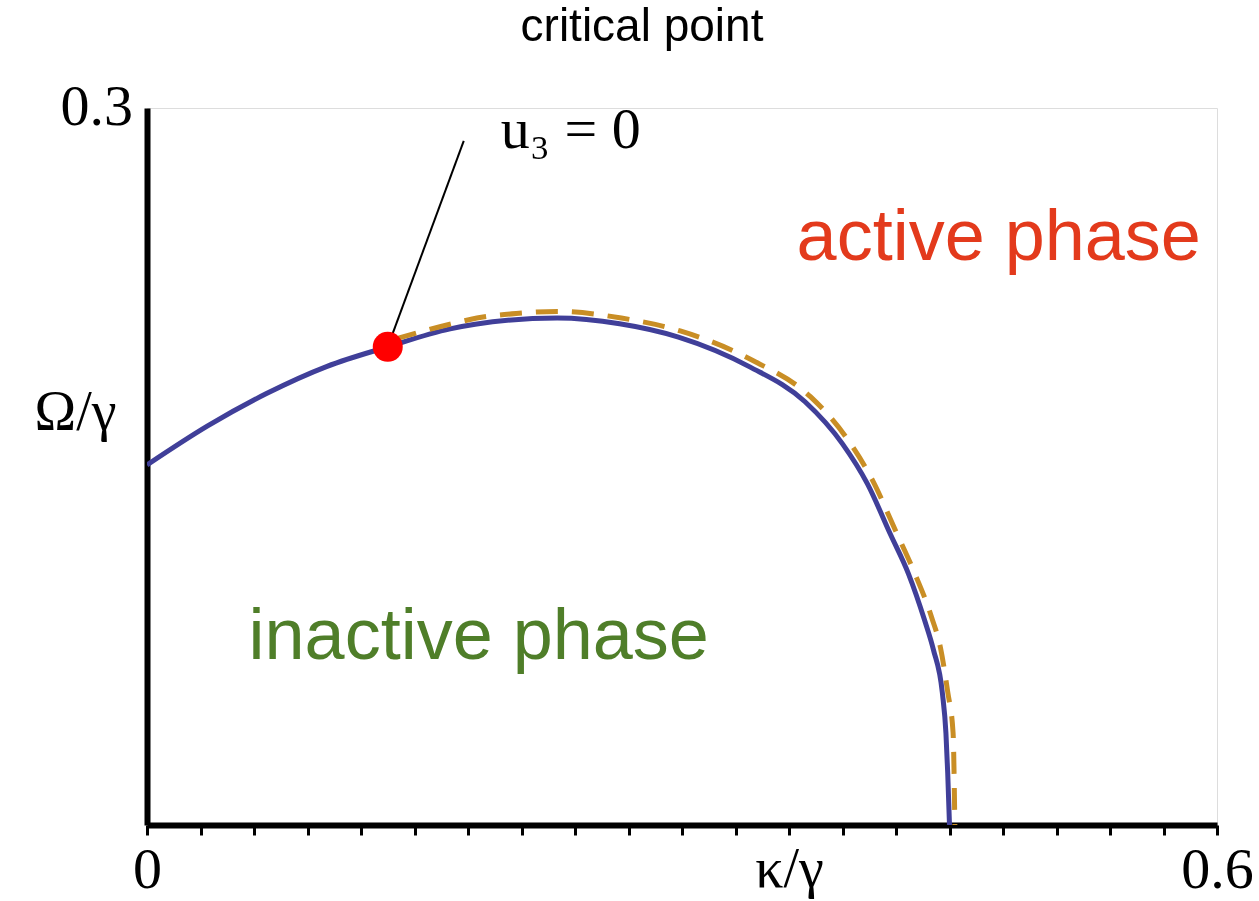 The image size is (1259, 901). What do you see at coordinates (75, 411) in the screenshot?
I see `y-axis-title: Ω/γ` at bounding box center [75, 411].